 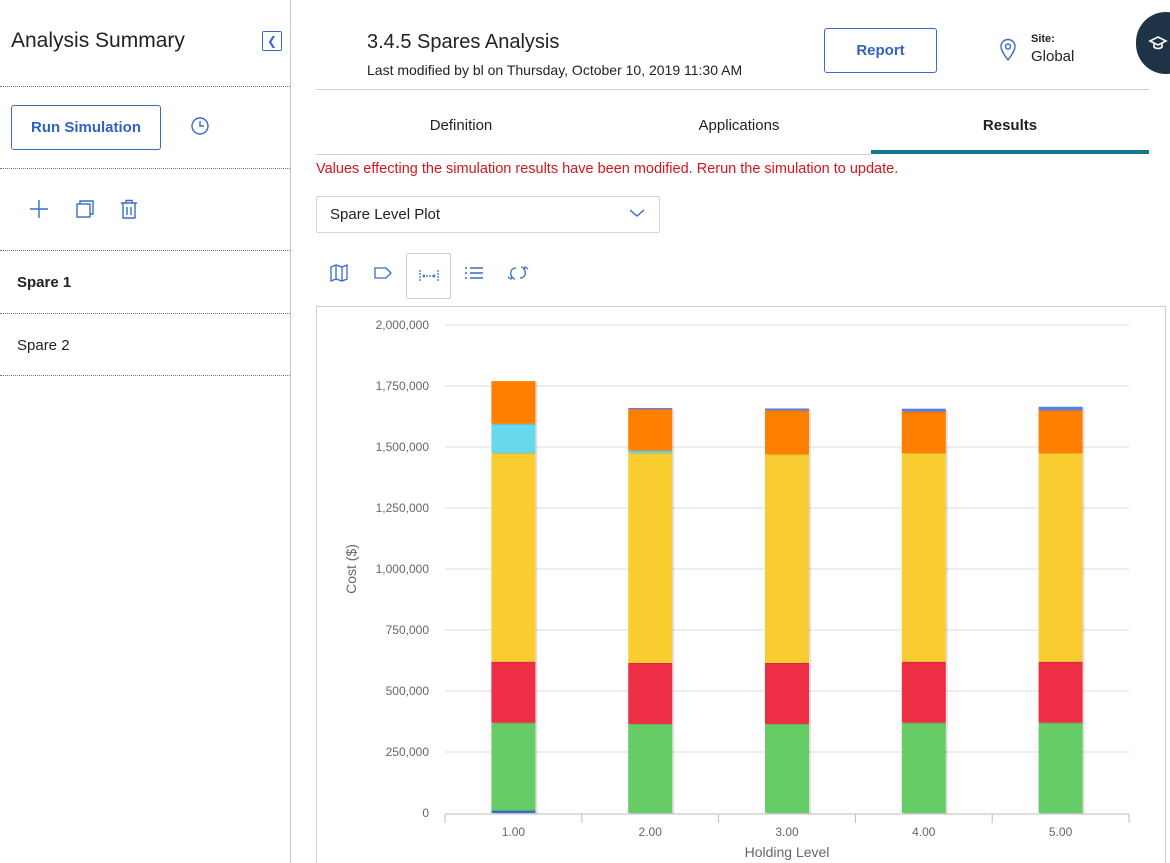 What do you see at coordinates (732, 89) in the screenshot?
I see `header-divider` at bounding box center [732, 89].